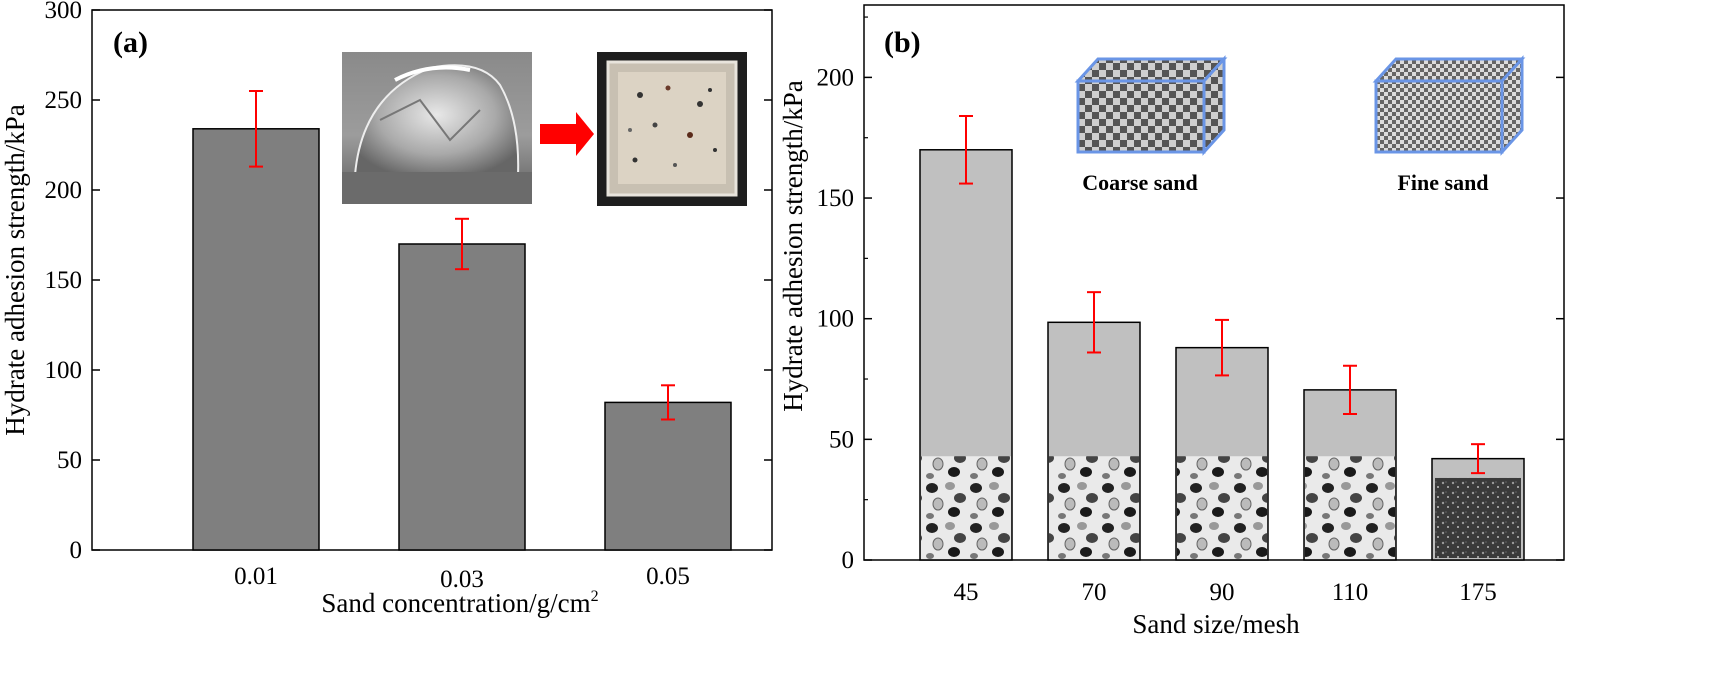  What do you see at coordinates (64, 100) in the screenshot?
I see `y-tick-label: 250` at bounding box center [64, 100].